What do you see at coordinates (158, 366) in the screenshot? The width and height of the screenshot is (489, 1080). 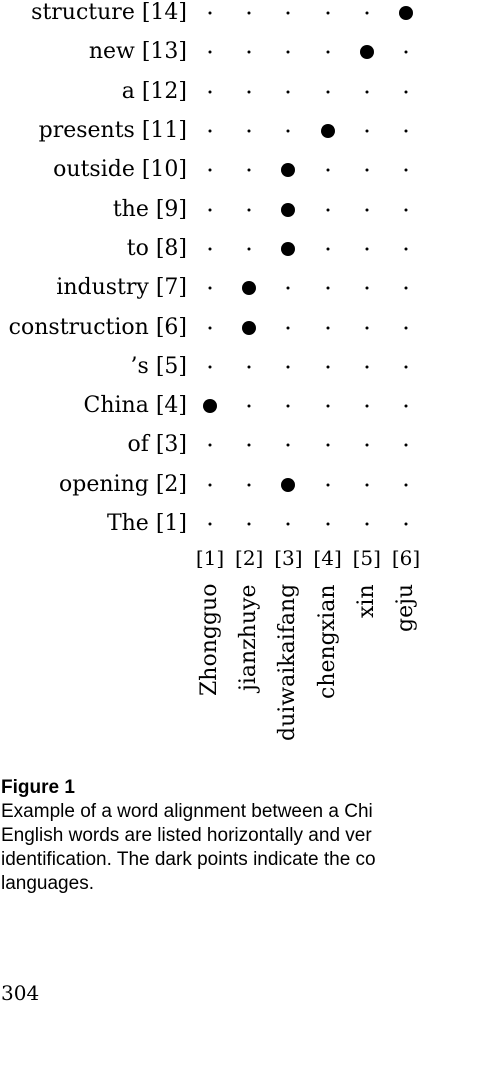 I see `english-word-label: ’s [5]` at bounding box center [158, 366].